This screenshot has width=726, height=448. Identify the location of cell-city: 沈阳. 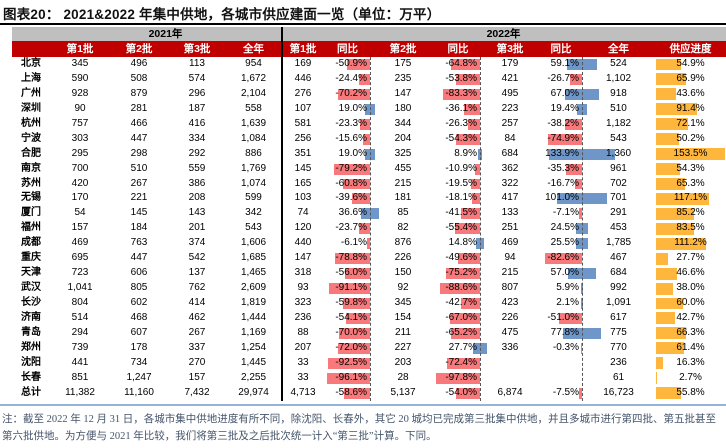
(31, 362).